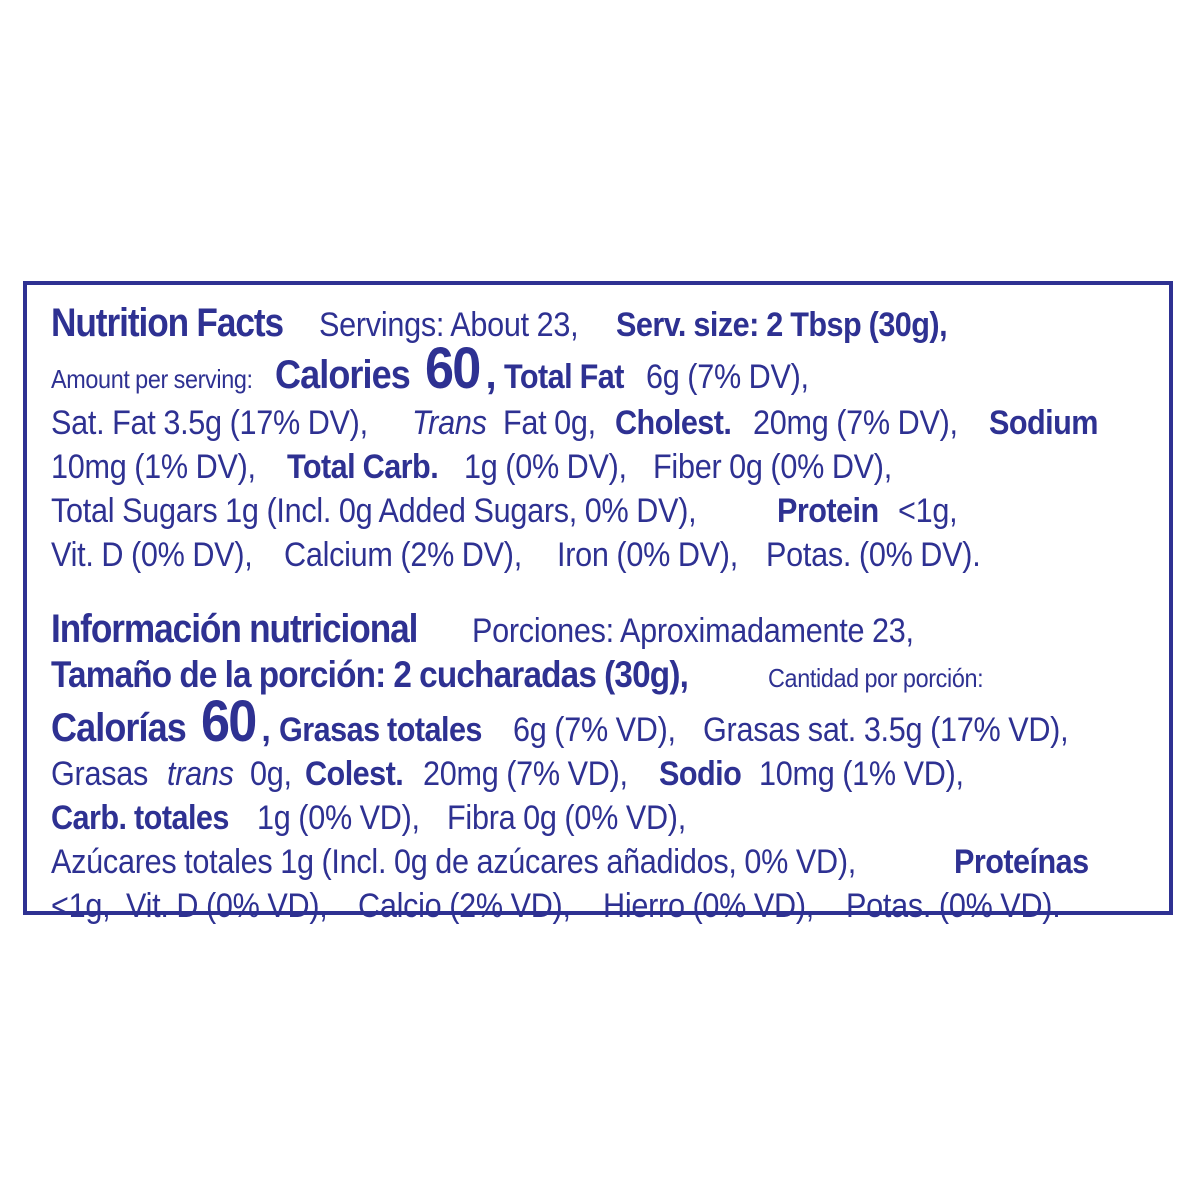 This screenshot has width=1200, height=1200. What do you see at coordinates (140, 818) in the screenshot?
I see `spanish-carb-totales-label: Carb. totales` at bounding box center [140, 818].